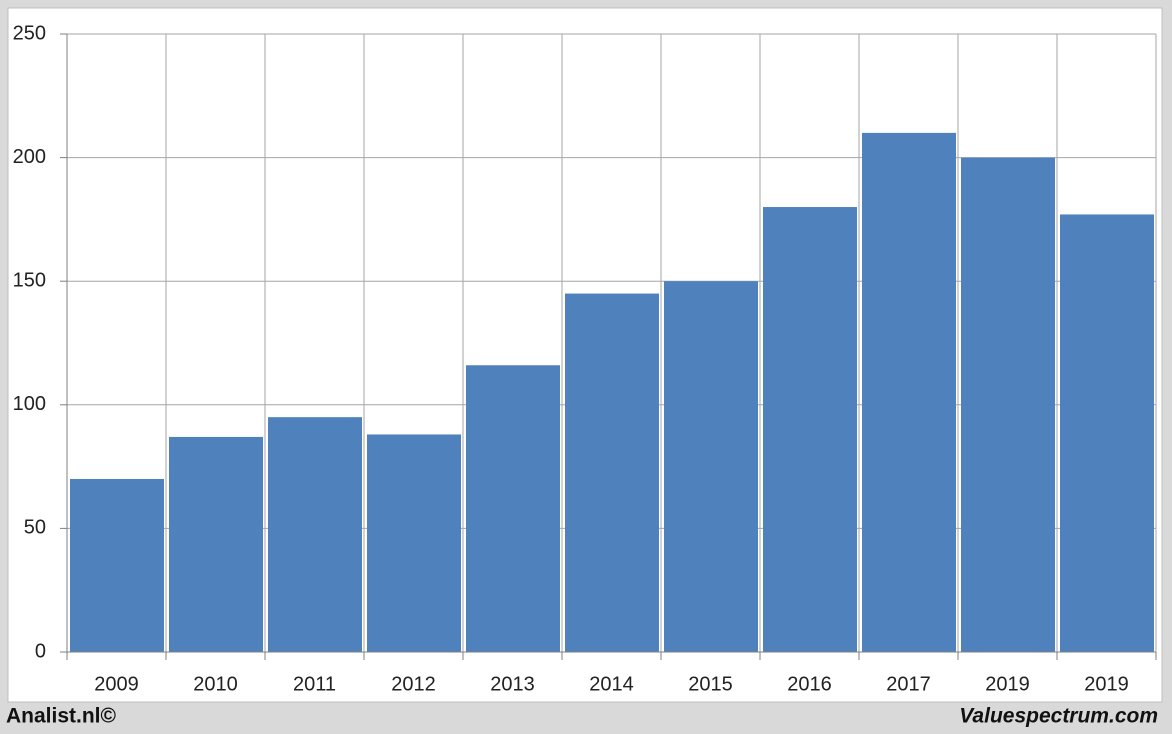  Describe the element at coordinates (710, 684) in the screenshot. I see `x-tick-label: 2015` at that location.